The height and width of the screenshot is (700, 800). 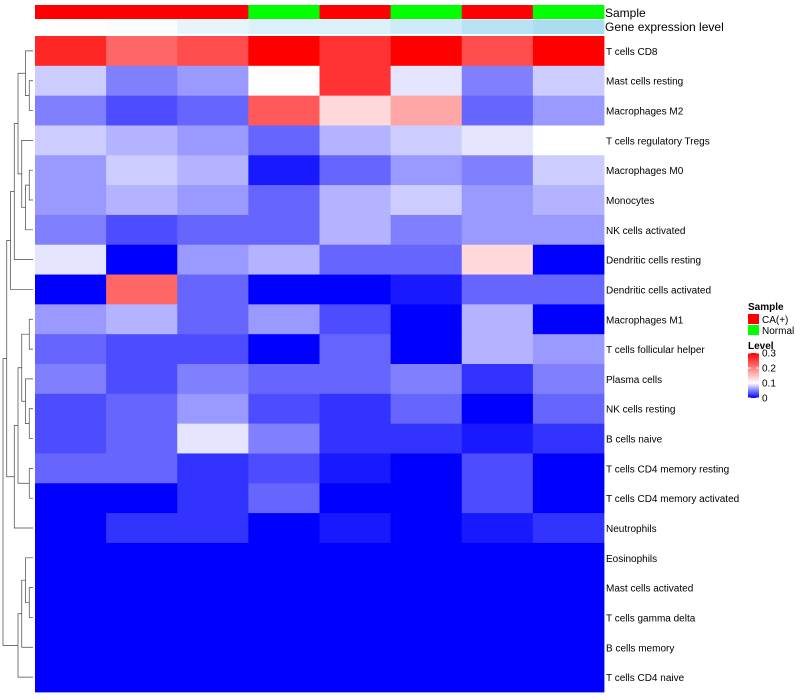 What do you see at coordinates (645, 678) in the screenshot?
I see `row-label: T cells CD4 naive` at bounding box center [645, 678].